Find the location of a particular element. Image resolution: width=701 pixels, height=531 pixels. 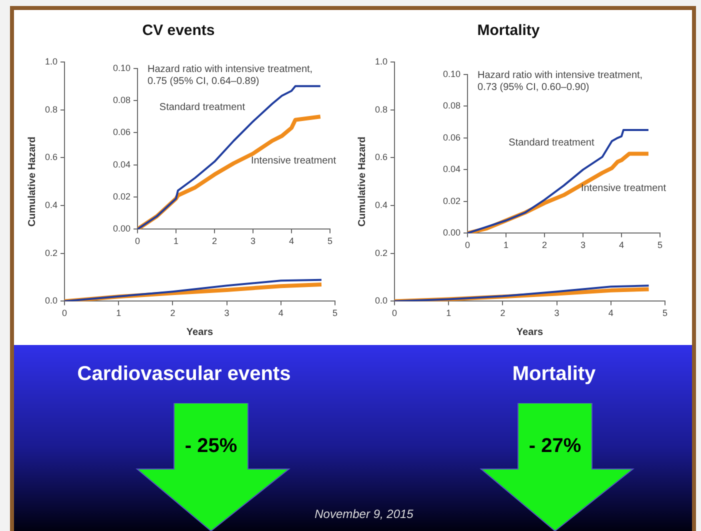

text: - 25% is located at coordinates (211, 446).